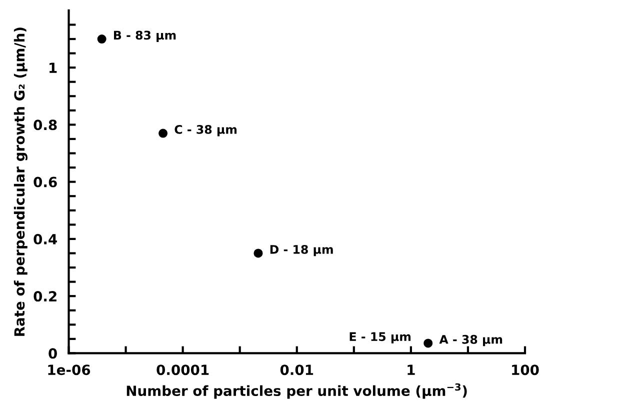  Describe the element at coordinates (21, 182) in the screenshot. I see `y-axis-title: Rate of perpendicular growth G₂ (µm/h)` at that location.